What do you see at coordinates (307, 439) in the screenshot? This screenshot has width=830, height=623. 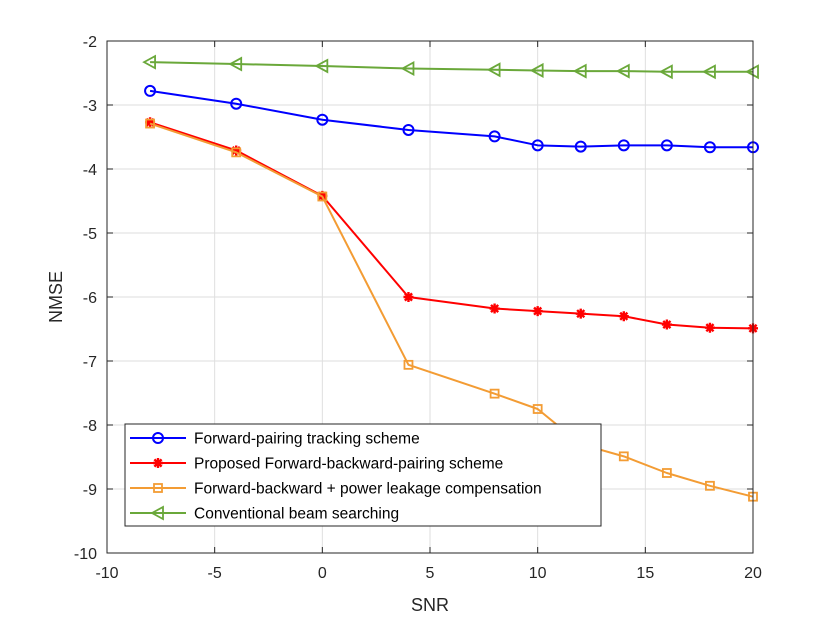 I see `legend-entry-label: Forward-pairing tracking scheme` at bounding box center [307, 439].